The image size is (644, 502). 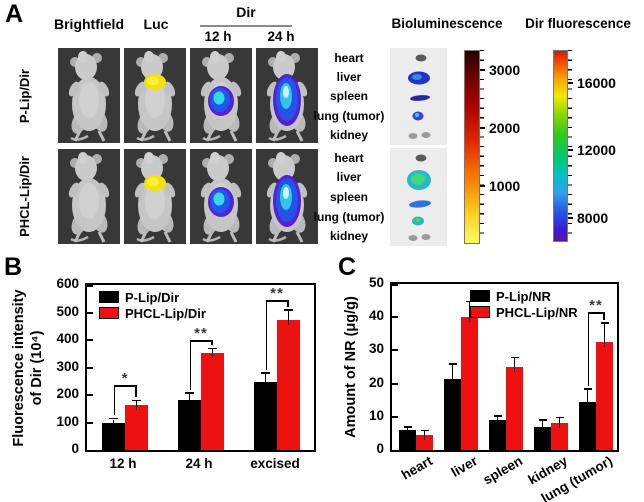 I want to click on legend-label: P-Lip/NR, so click(x=523, y=296).